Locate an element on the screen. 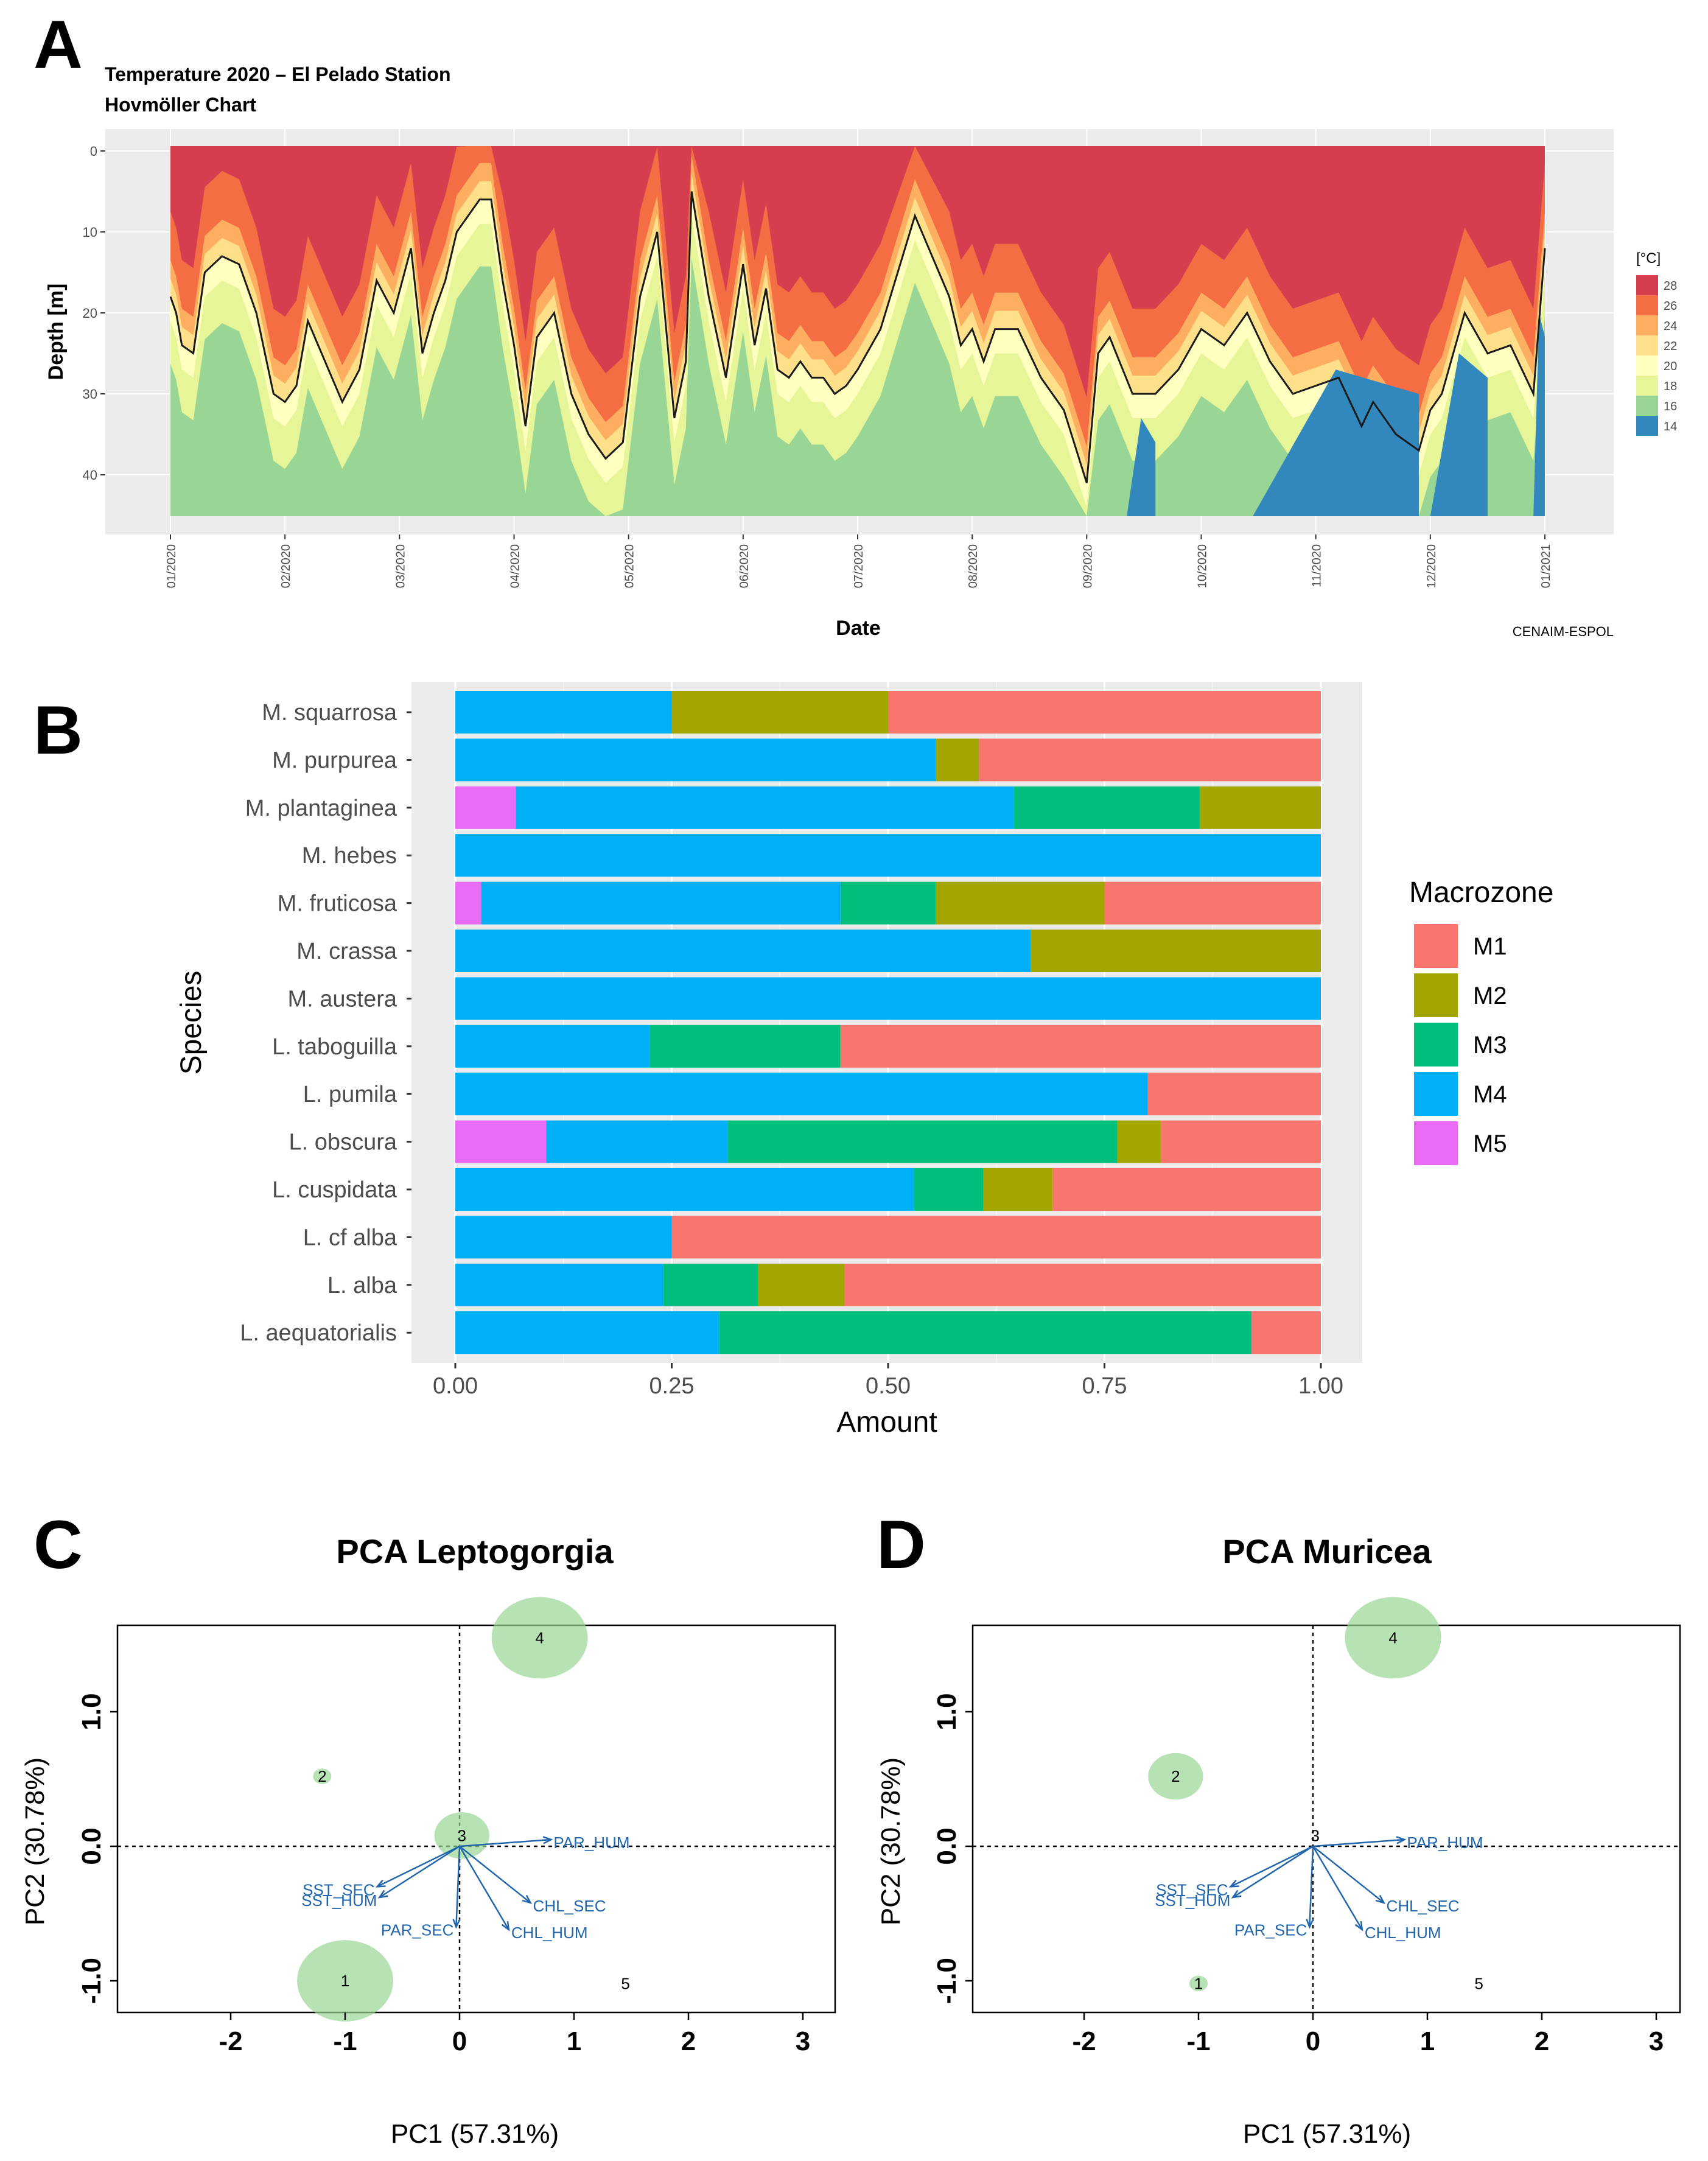  bar-species-label: L. cf alba is located at coordinates (350, 1237).